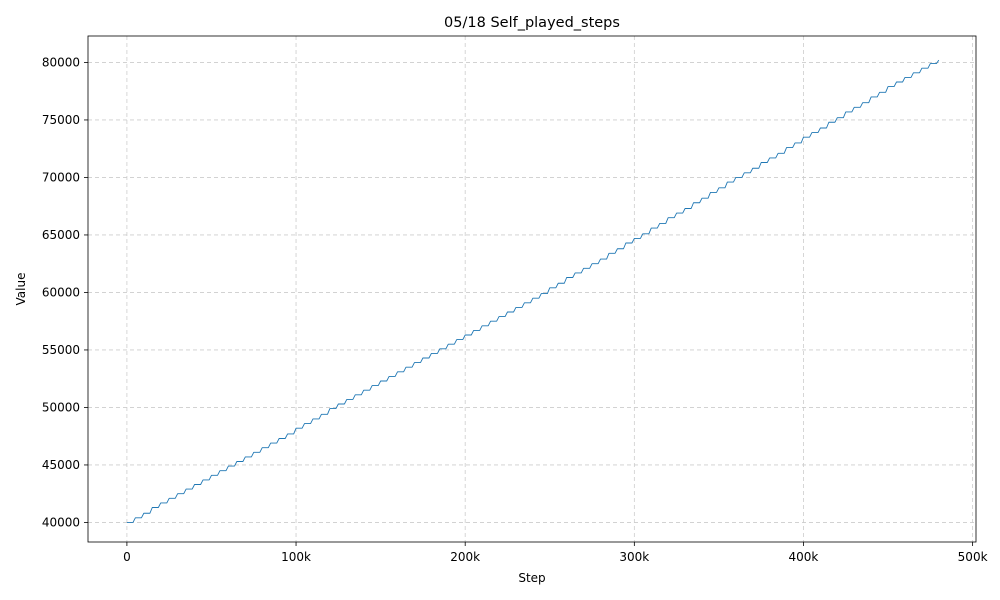 The height and width of the screenshot is (600, 1000). I want to click on y-tick-label: 60000, so click(61, 292).